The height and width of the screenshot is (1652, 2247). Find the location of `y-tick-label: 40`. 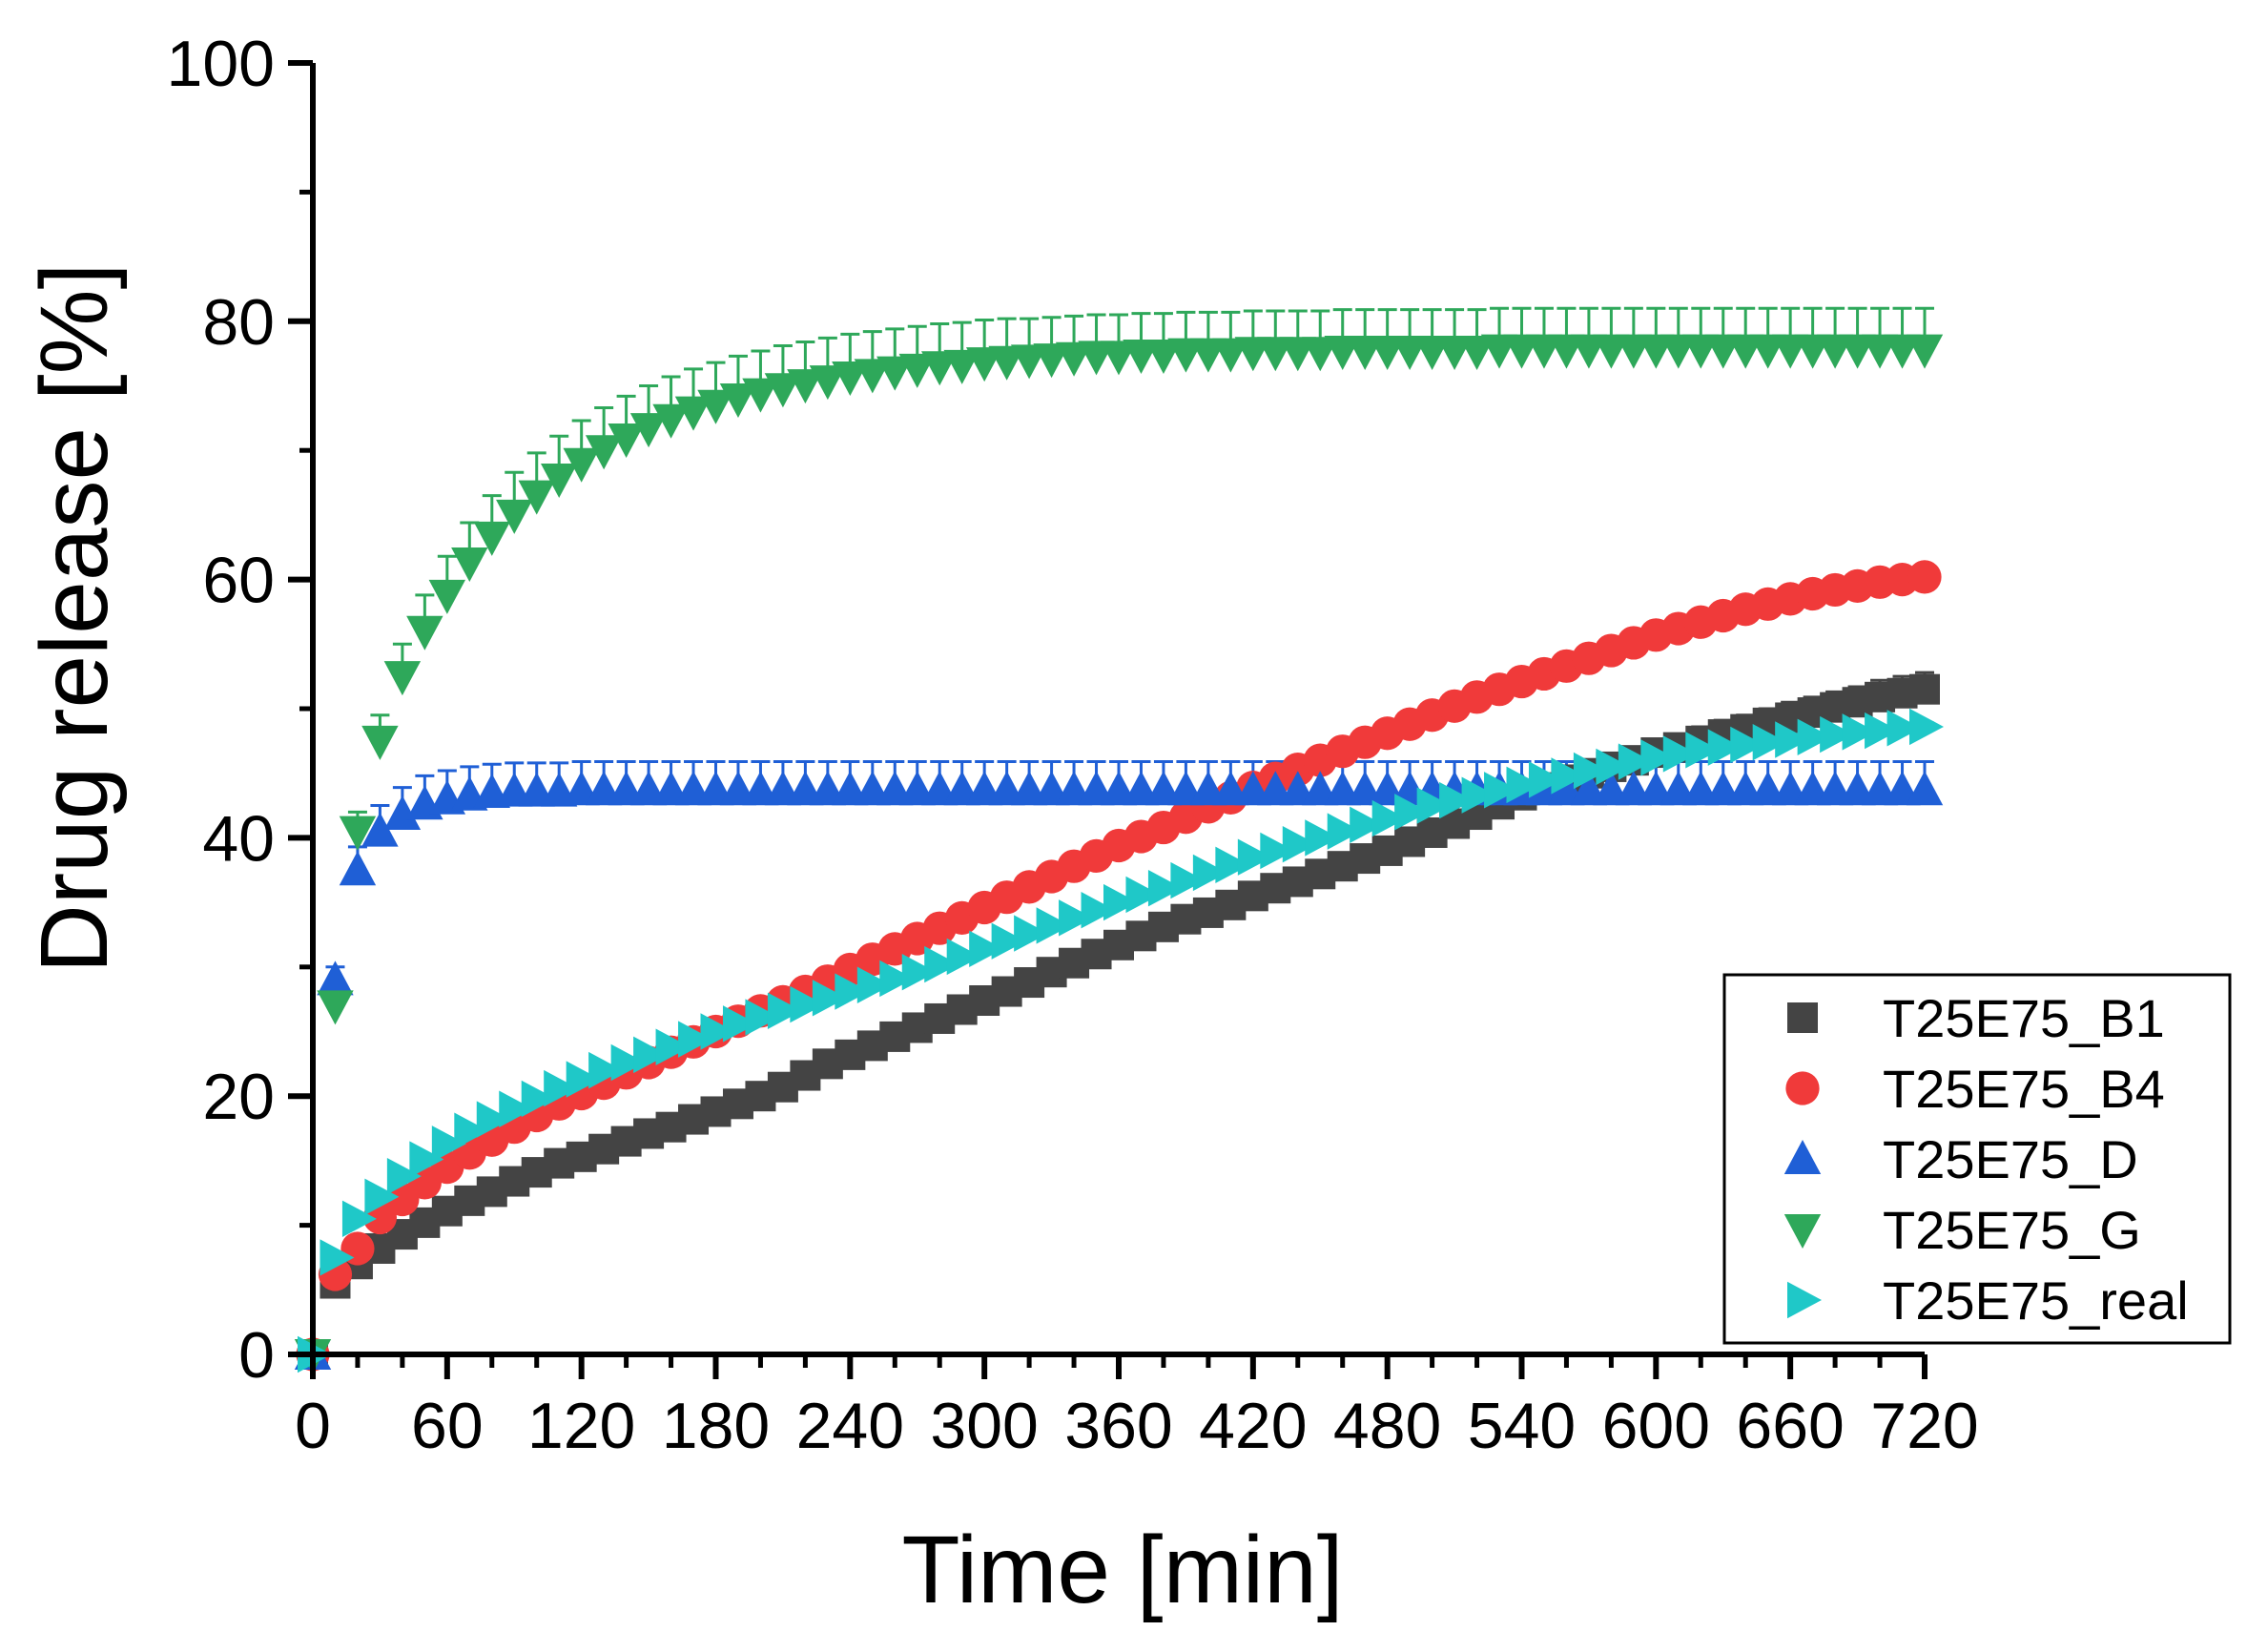

y-tick-label: 40 is located at coordinates (239, 838).